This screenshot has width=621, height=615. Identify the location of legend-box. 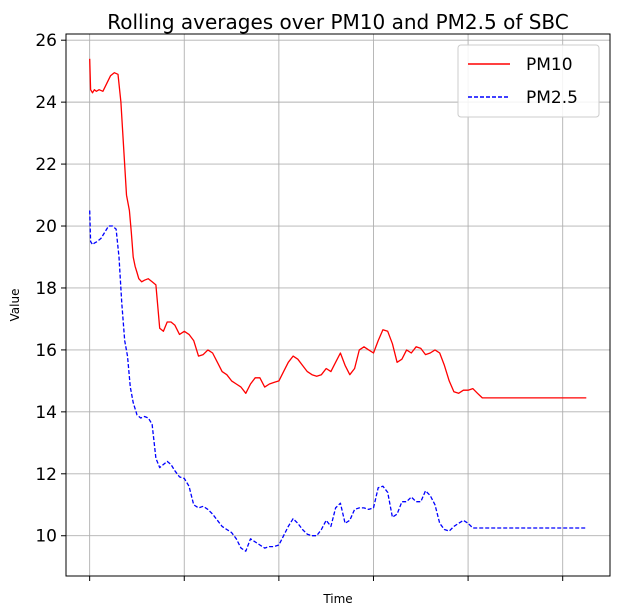
(528, 81).